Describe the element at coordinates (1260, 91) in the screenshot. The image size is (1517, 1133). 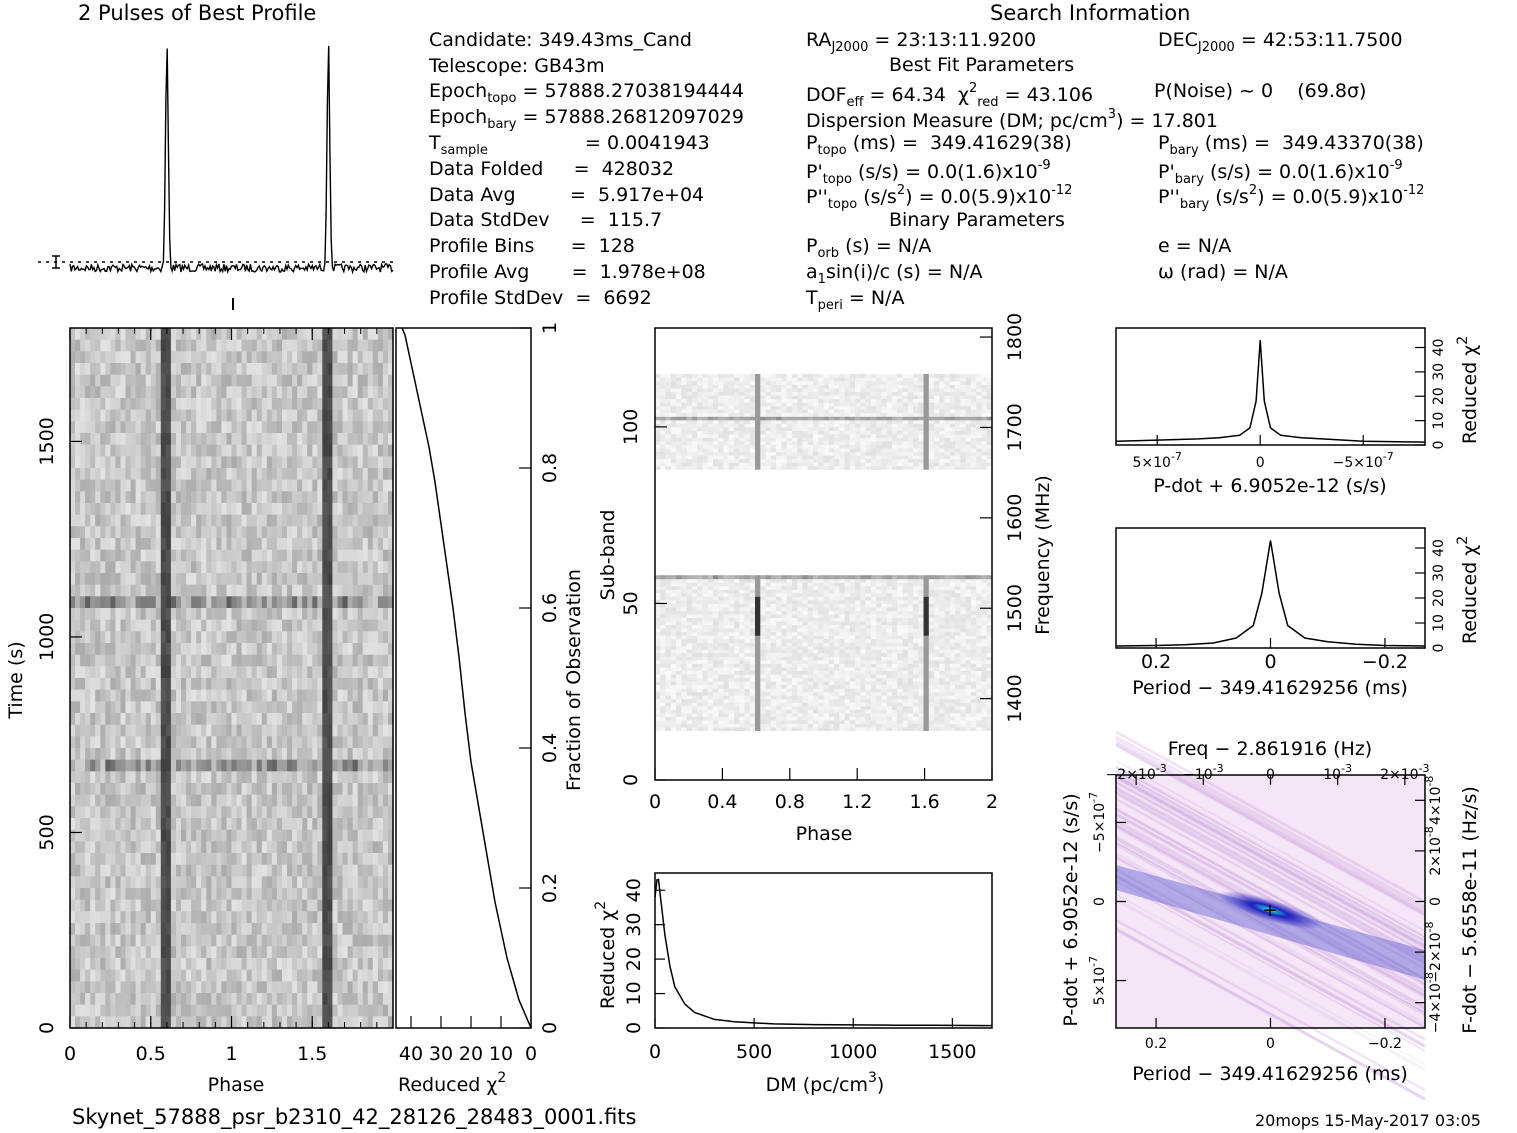
I see `pnoise-line: P(Noise) ~ 0 (69.8σ)` at that location.